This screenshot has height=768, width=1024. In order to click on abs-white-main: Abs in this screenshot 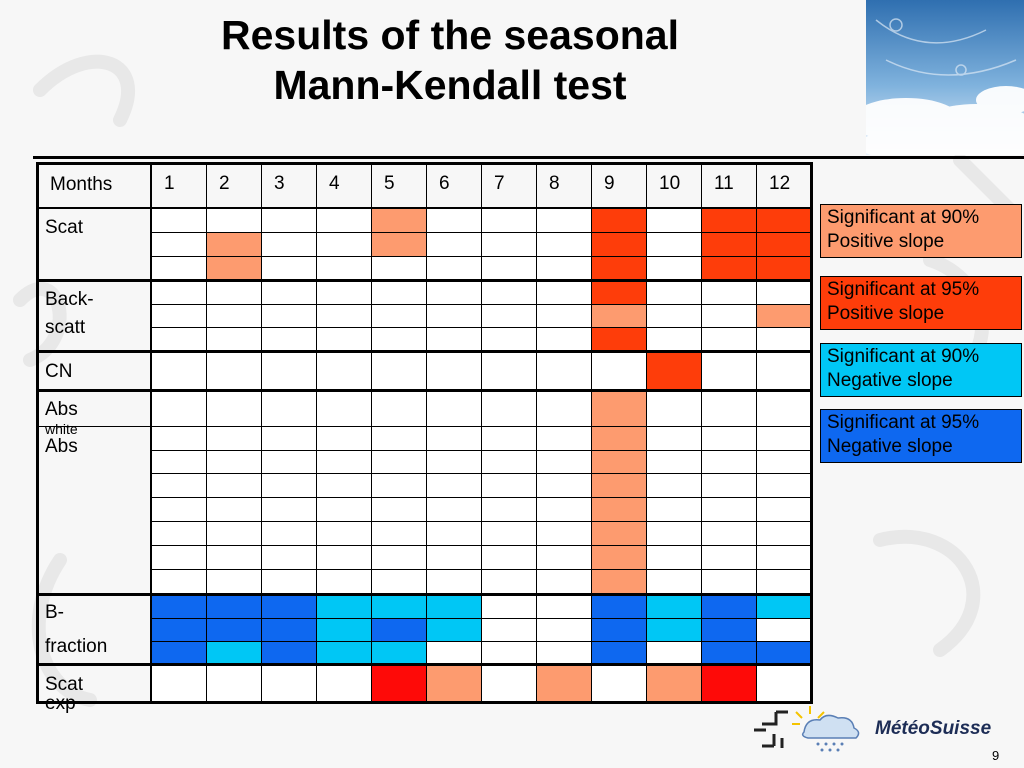, I will do `click(61, 409)`.